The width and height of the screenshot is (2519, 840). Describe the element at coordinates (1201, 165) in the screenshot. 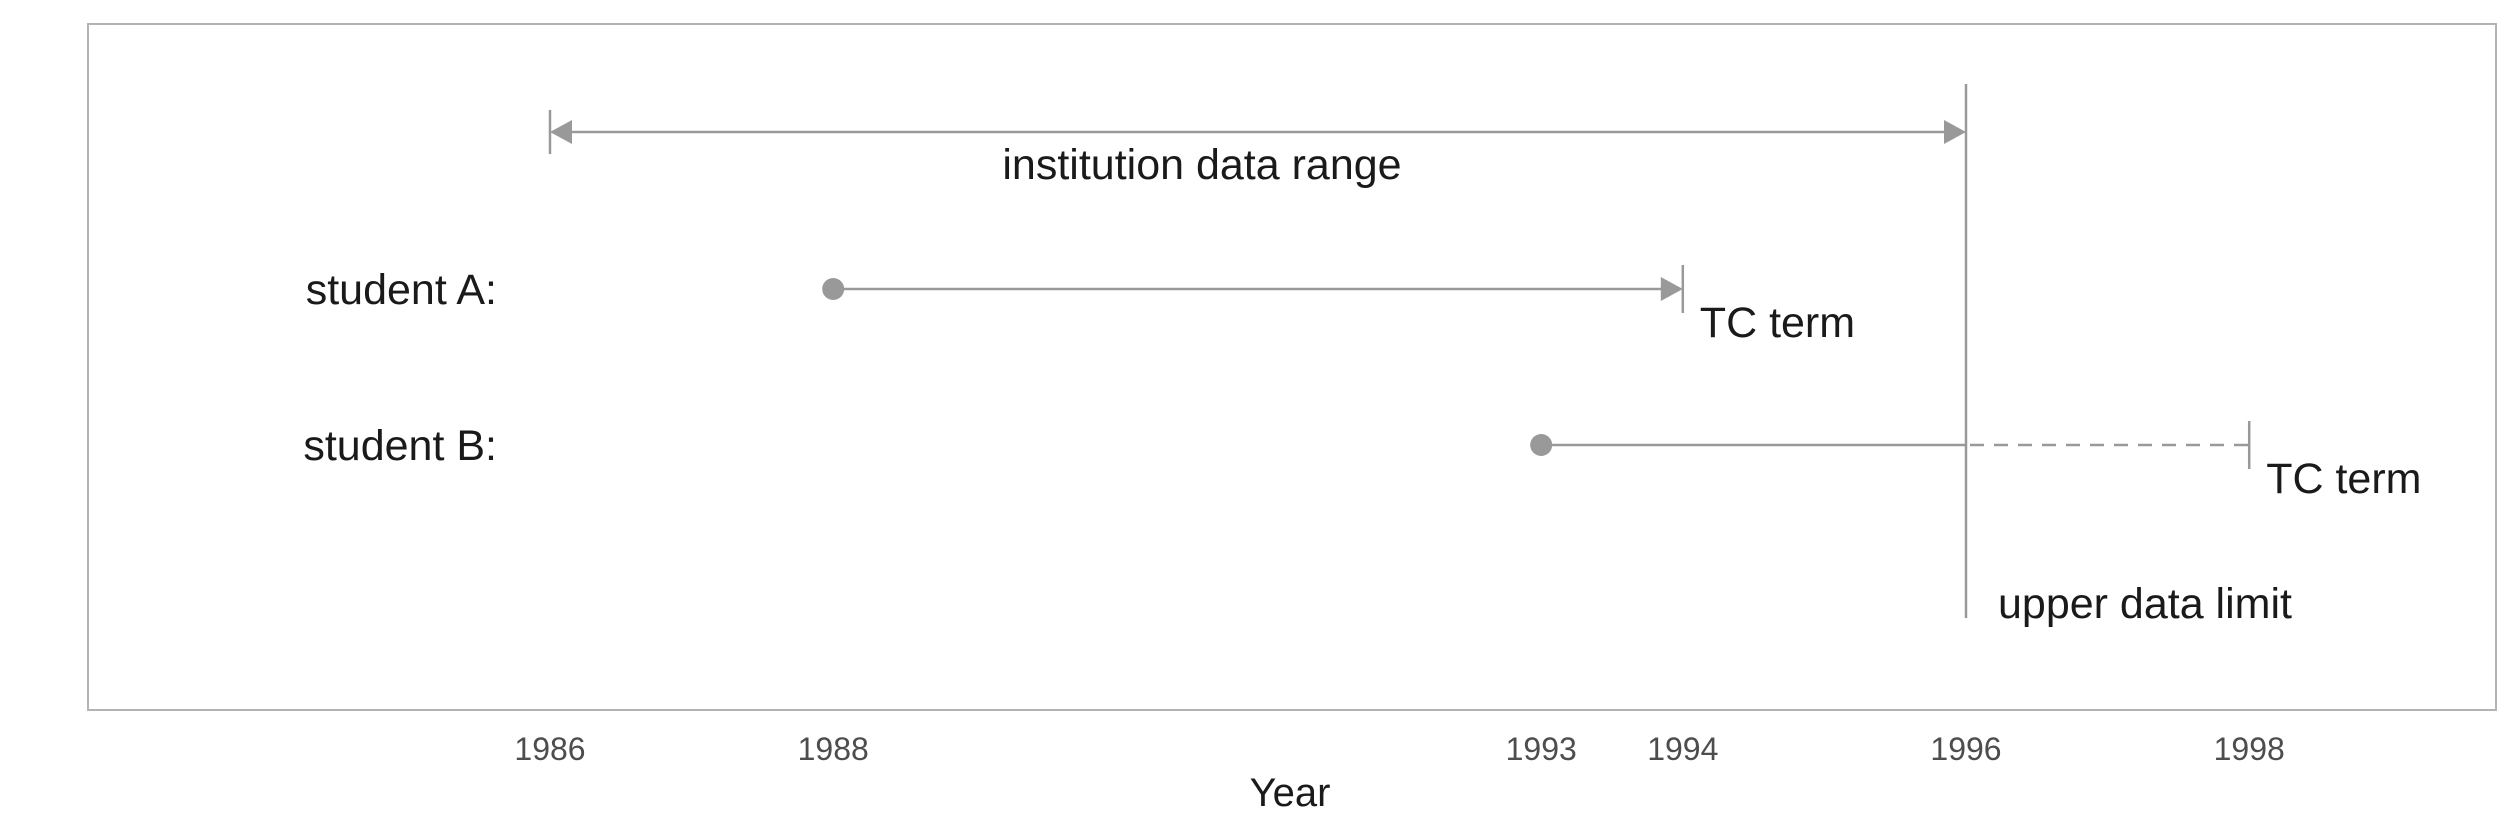

I see `institution-range-label: institution data range` at that location.